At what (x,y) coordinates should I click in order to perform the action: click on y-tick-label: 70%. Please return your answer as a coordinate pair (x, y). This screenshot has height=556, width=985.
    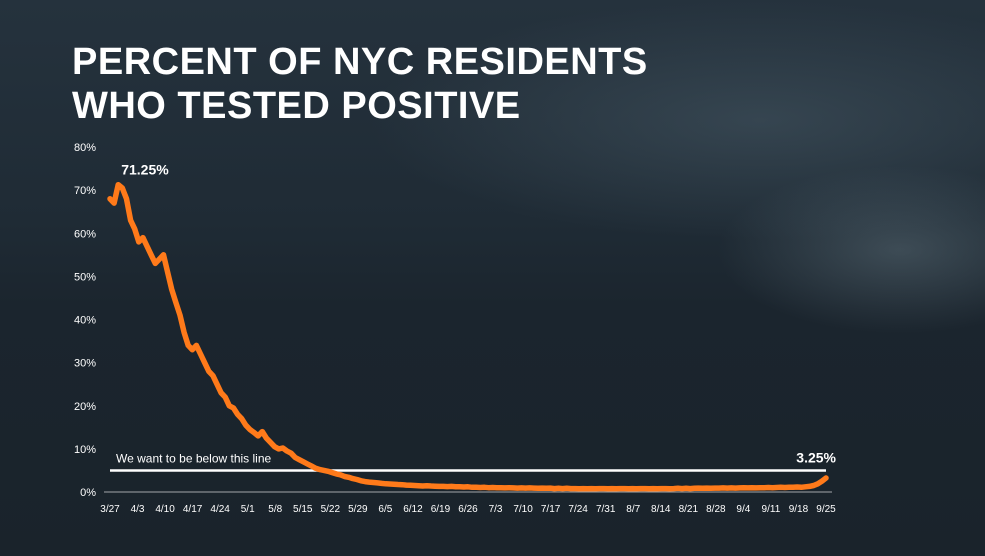
    Looking at the image, I should click on (85, 191).